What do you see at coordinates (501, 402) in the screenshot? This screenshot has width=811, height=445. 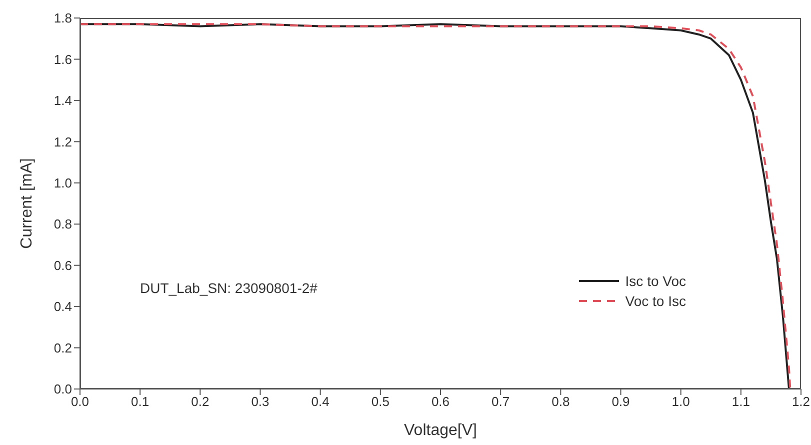 I see `x-tick-label: 0.7` at bounding box center [501, 402].